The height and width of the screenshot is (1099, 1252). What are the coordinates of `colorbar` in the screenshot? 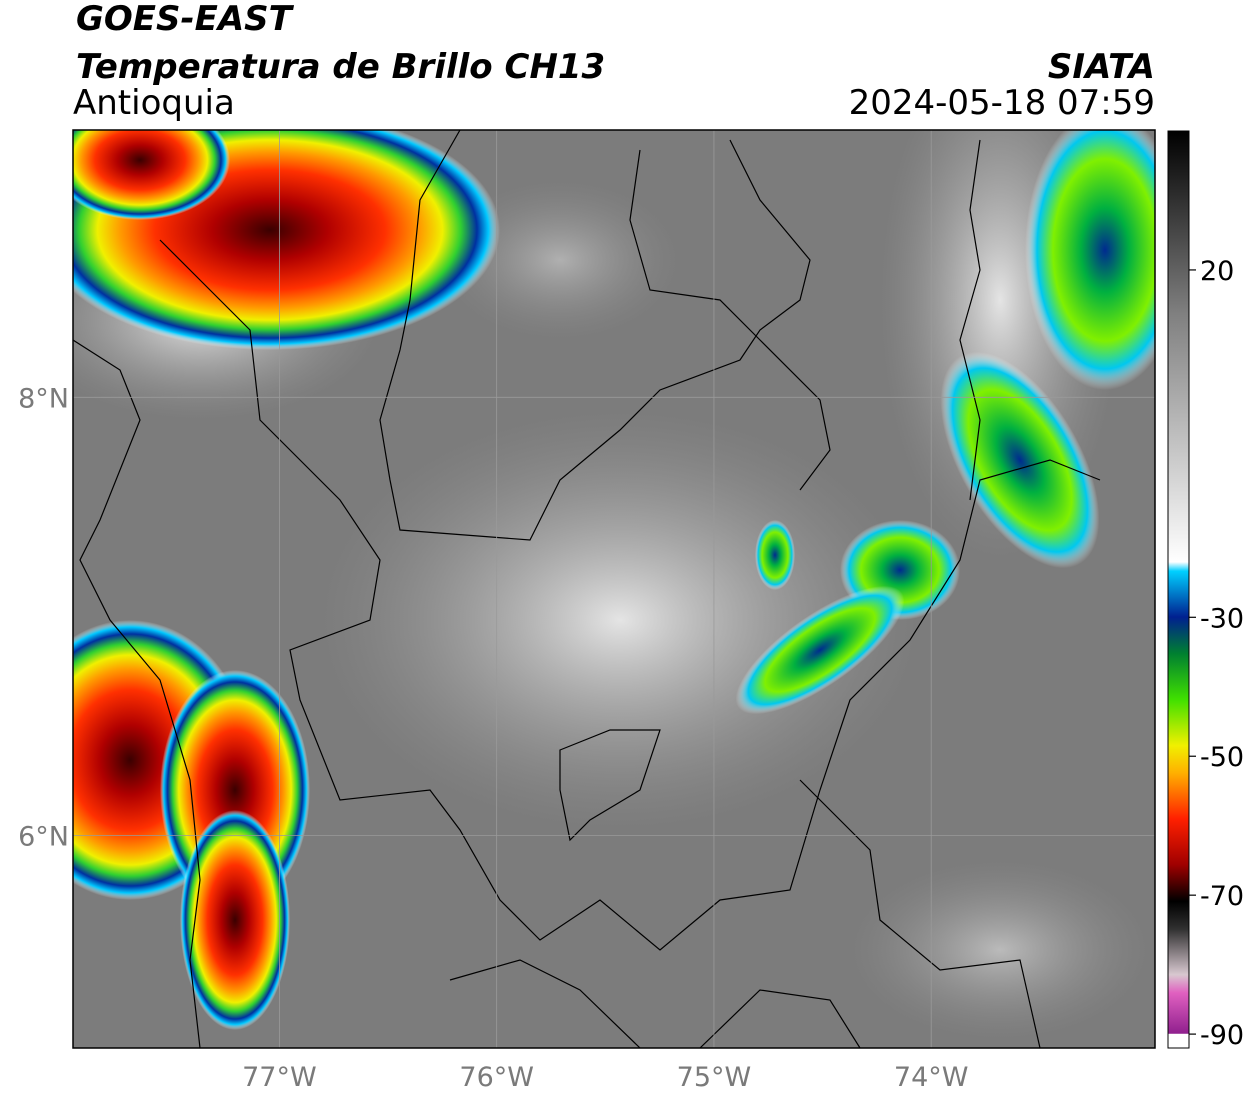 It's located at (1178, 589).